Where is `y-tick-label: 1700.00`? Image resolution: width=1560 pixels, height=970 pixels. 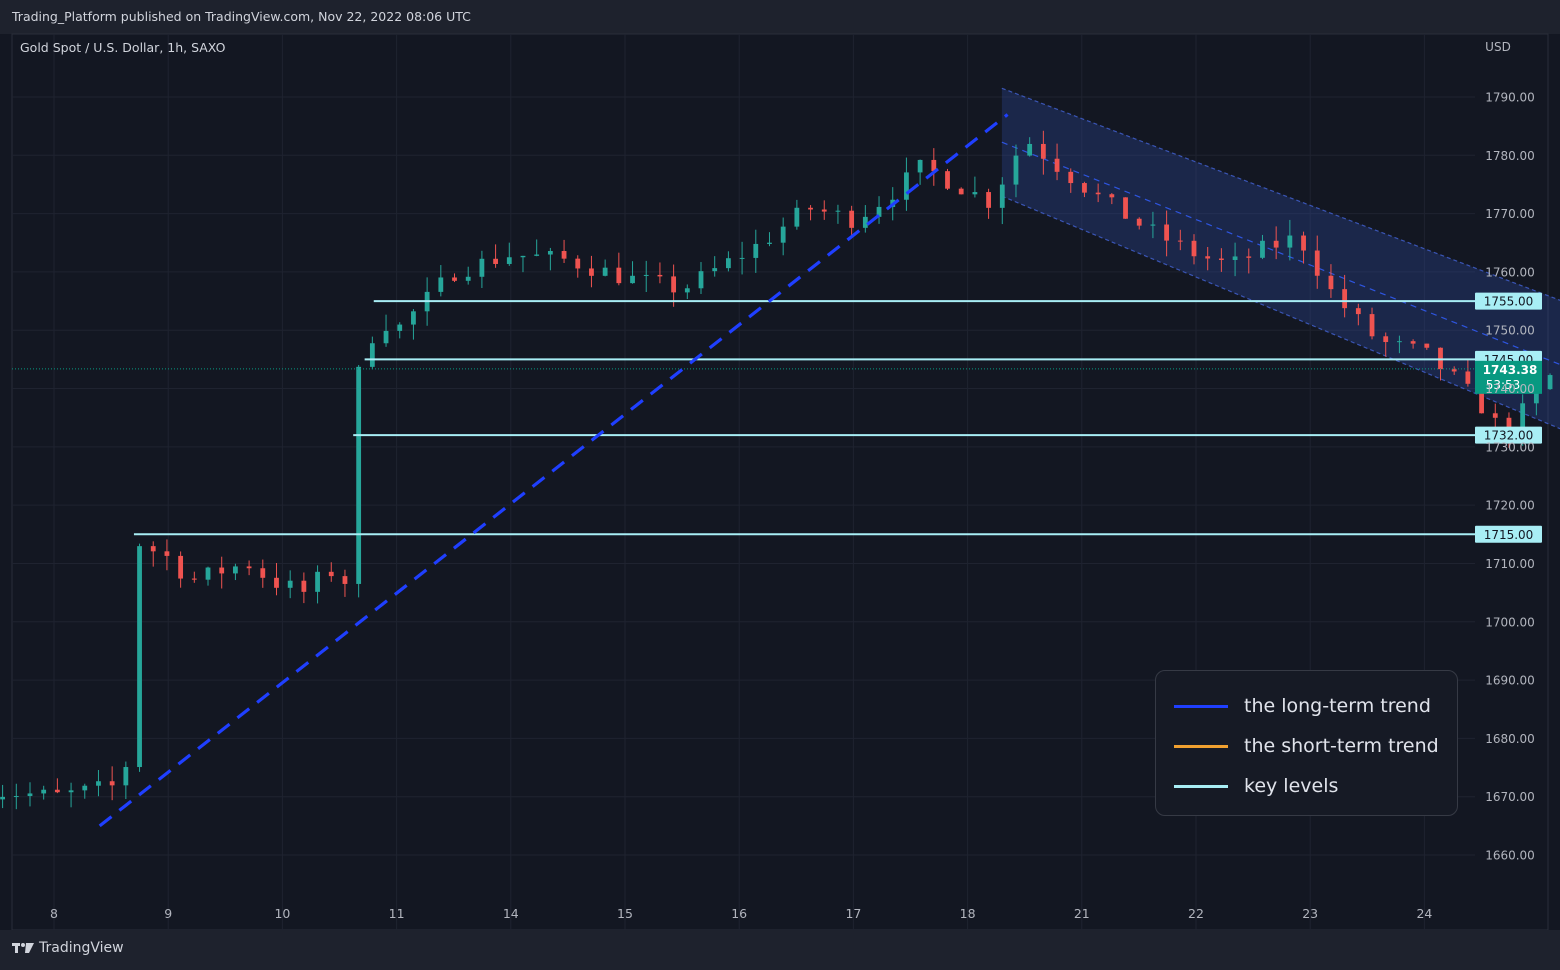 y-tick-label: 1700.00 is located at coordinates (1510, 622).